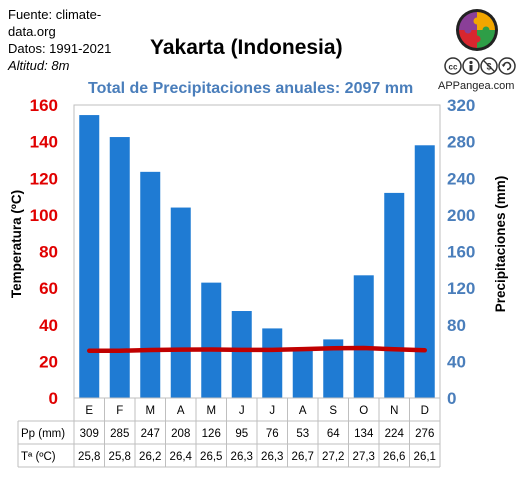 The image size is (524, 478). Describe the element at coordinates (500, 244) in the screenshot. I see `right-axis-label: Precipitaciones (mm)` at that location.